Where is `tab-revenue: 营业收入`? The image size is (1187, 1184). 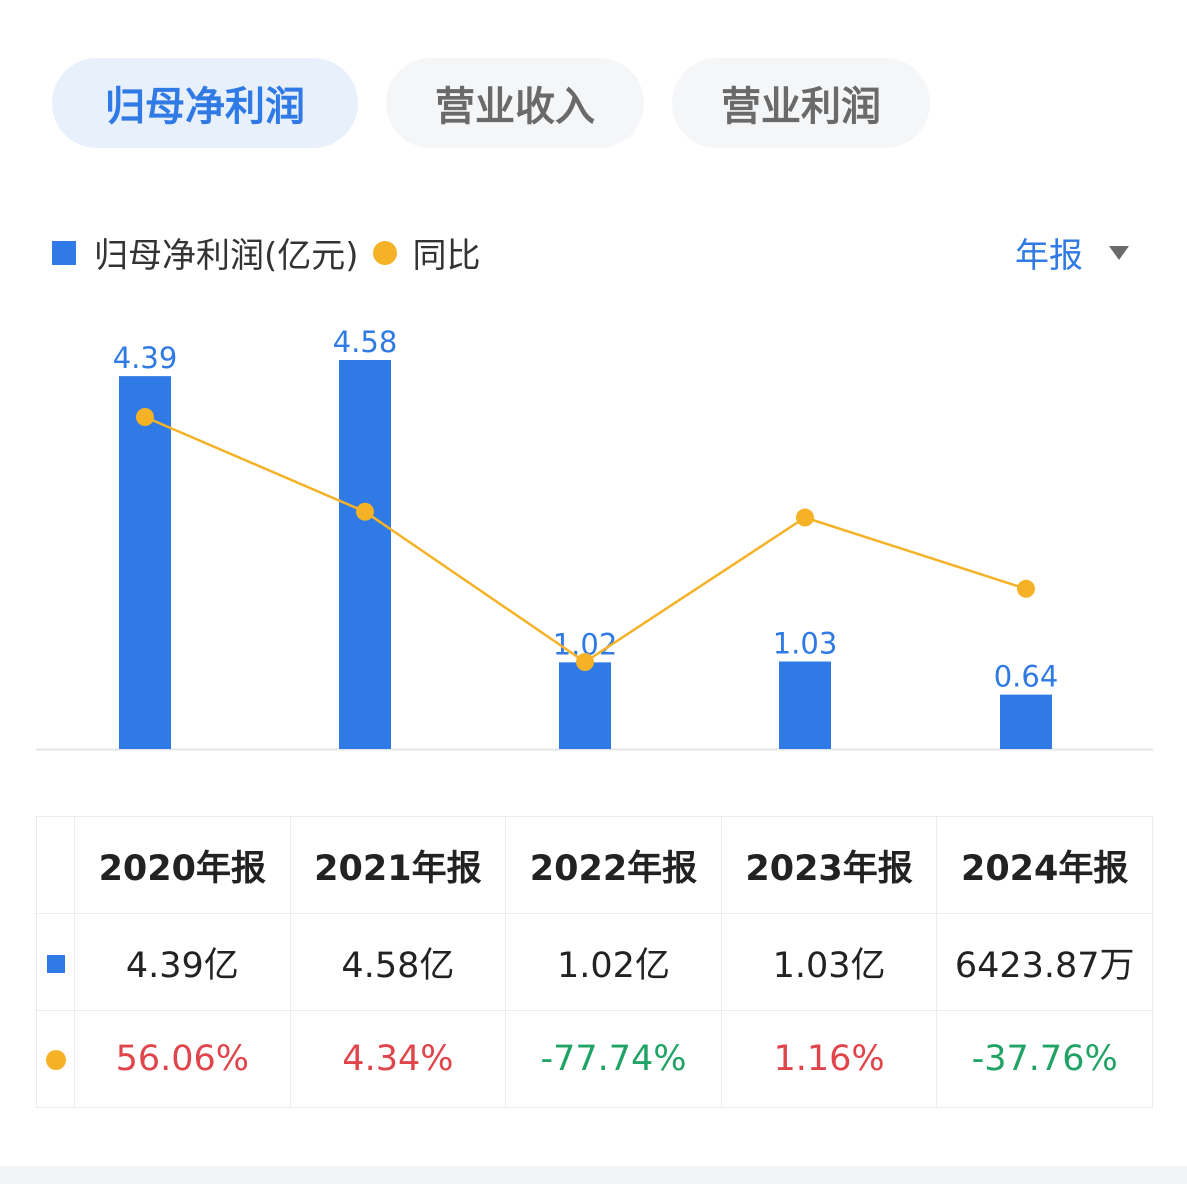 tab-revenue: 营业收入 is located at coordinates (515, 103).